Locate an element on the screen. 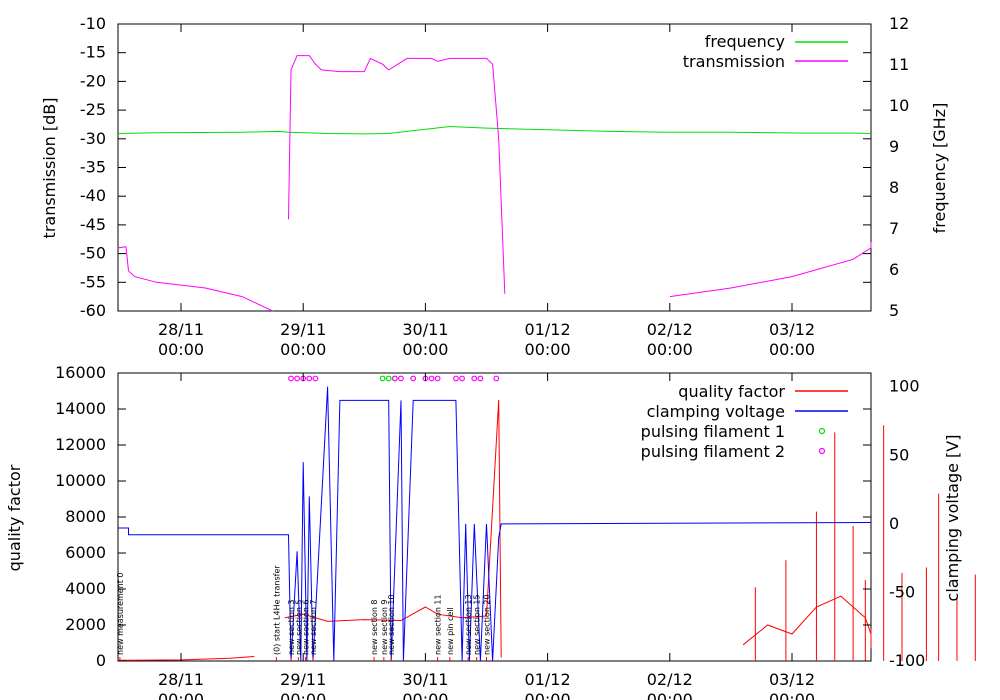 Image resolution: width=1000 pixels, height=700 pixels. y-tick-label: -55 is located at coordinates (93, 281).